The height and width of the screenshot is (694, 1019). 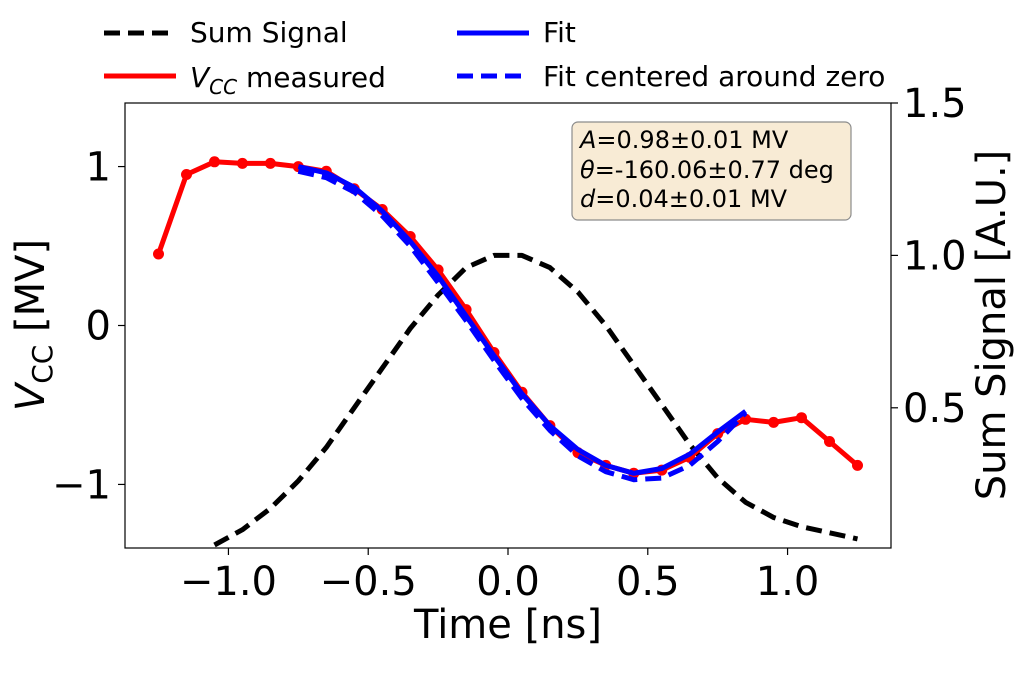 What do you see at coordinates (98, 327) in the screenshot?
I see `y-tick-label: 0` at bounding box center [98, 327].